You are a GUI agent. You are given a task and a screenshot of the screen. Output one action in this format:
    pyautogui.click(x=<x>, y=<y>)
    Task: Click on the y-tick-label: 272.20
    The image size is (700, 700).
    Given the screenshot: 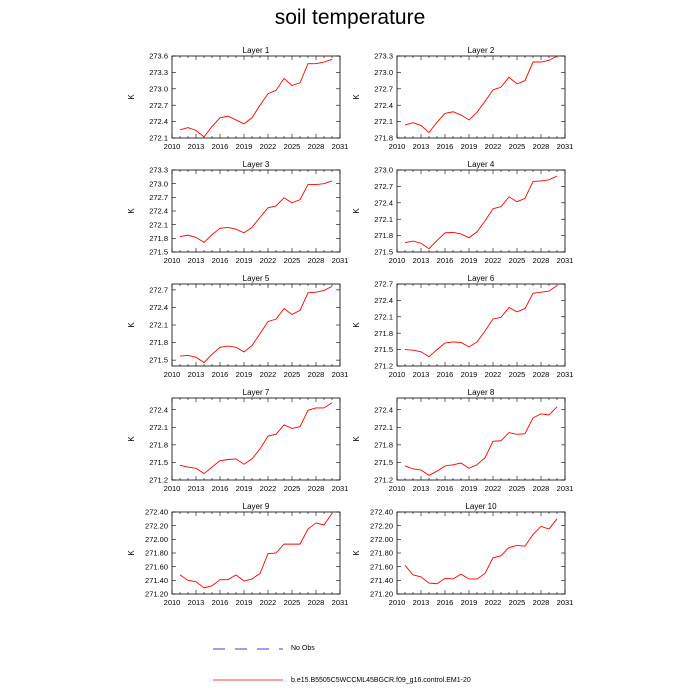 What is the action you would take?
    pyautogui.click(x=381, y=525)
    